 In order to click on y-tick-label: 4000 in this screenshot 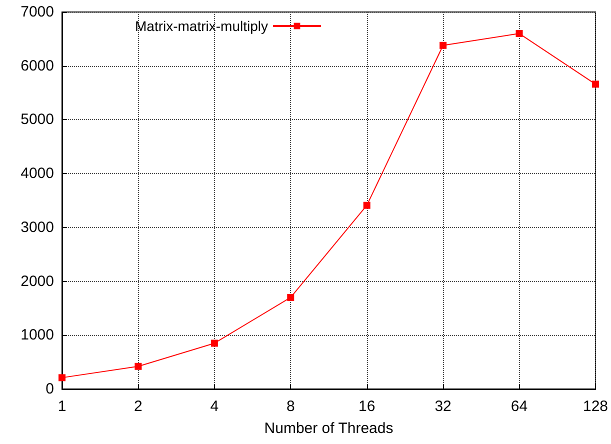, I will do `click(37, 173)`.